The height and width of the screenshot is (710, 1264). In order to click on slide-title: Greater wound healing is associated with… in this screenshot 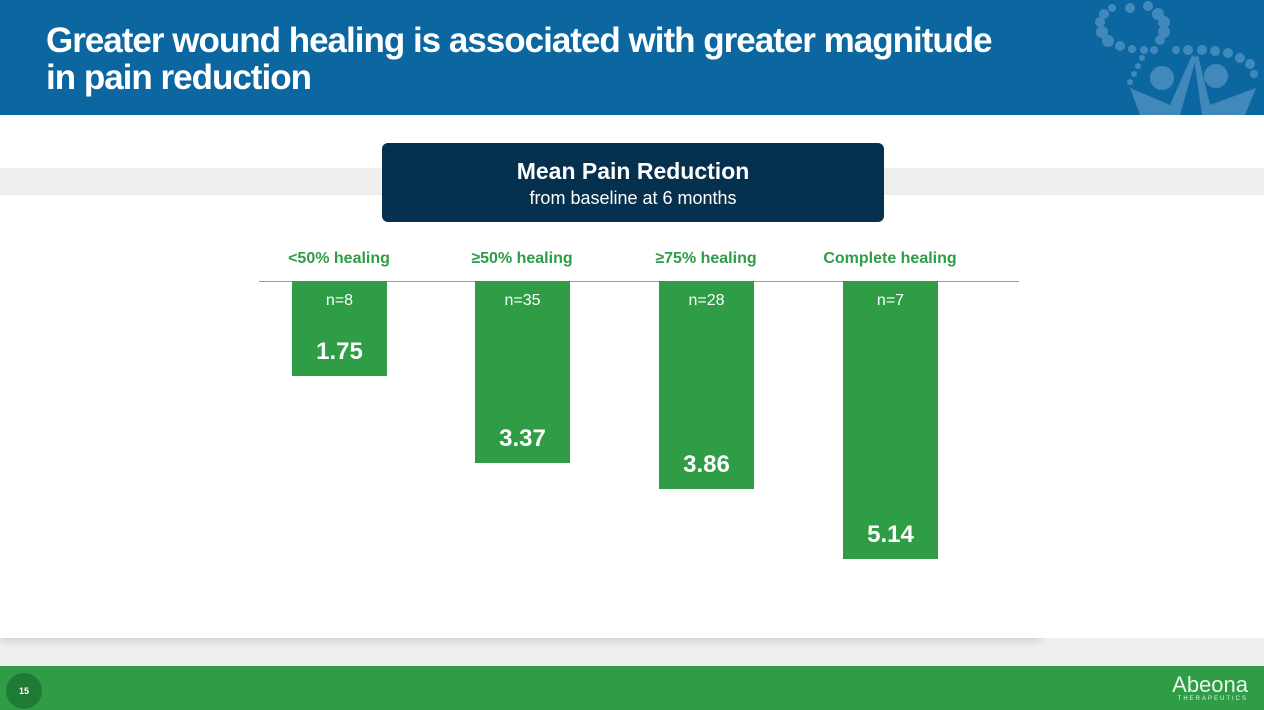, I will do `click(519, 59)`.